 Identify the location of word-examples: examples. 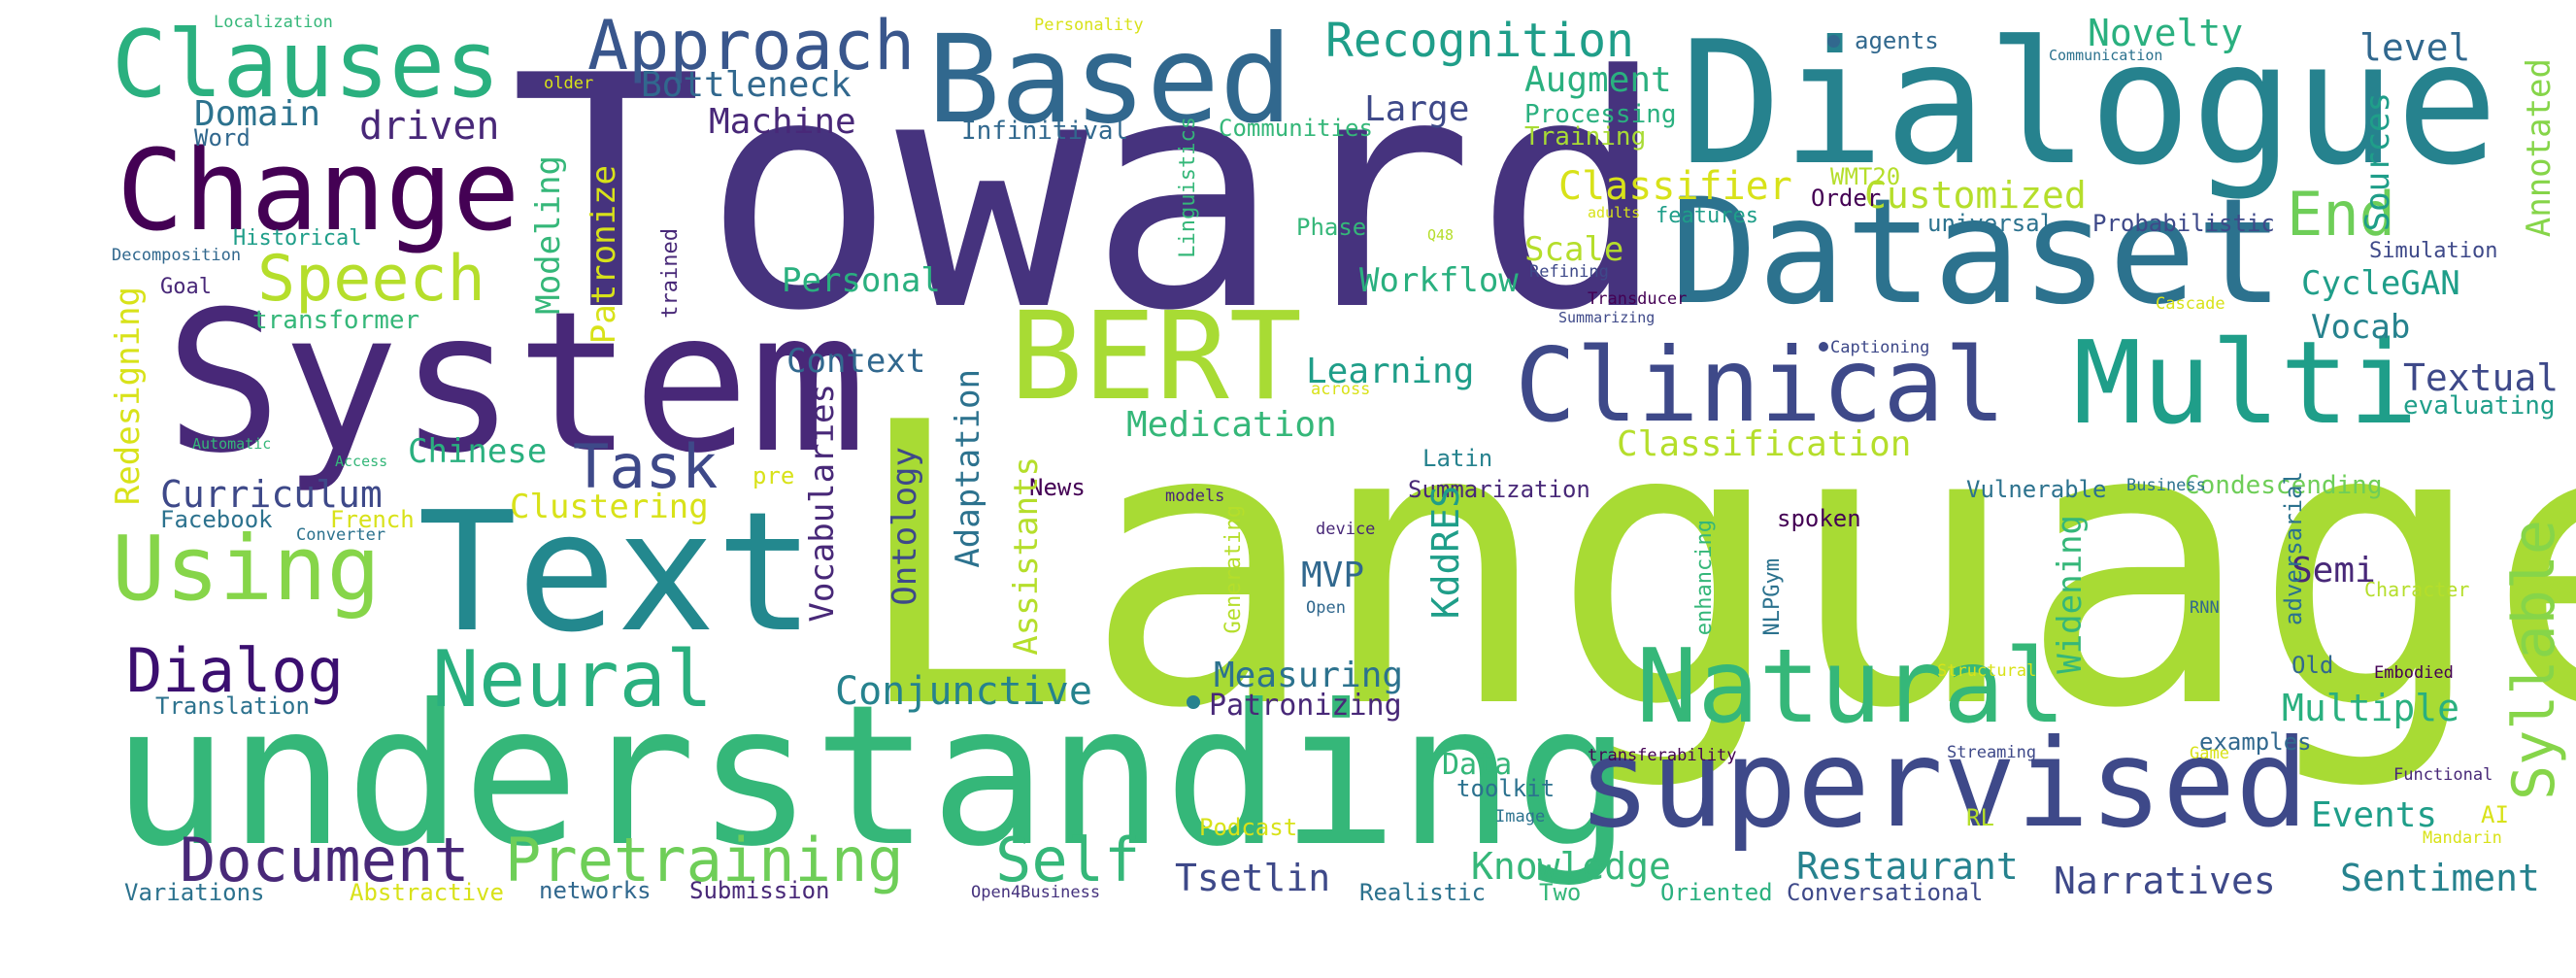
(2256, 742).